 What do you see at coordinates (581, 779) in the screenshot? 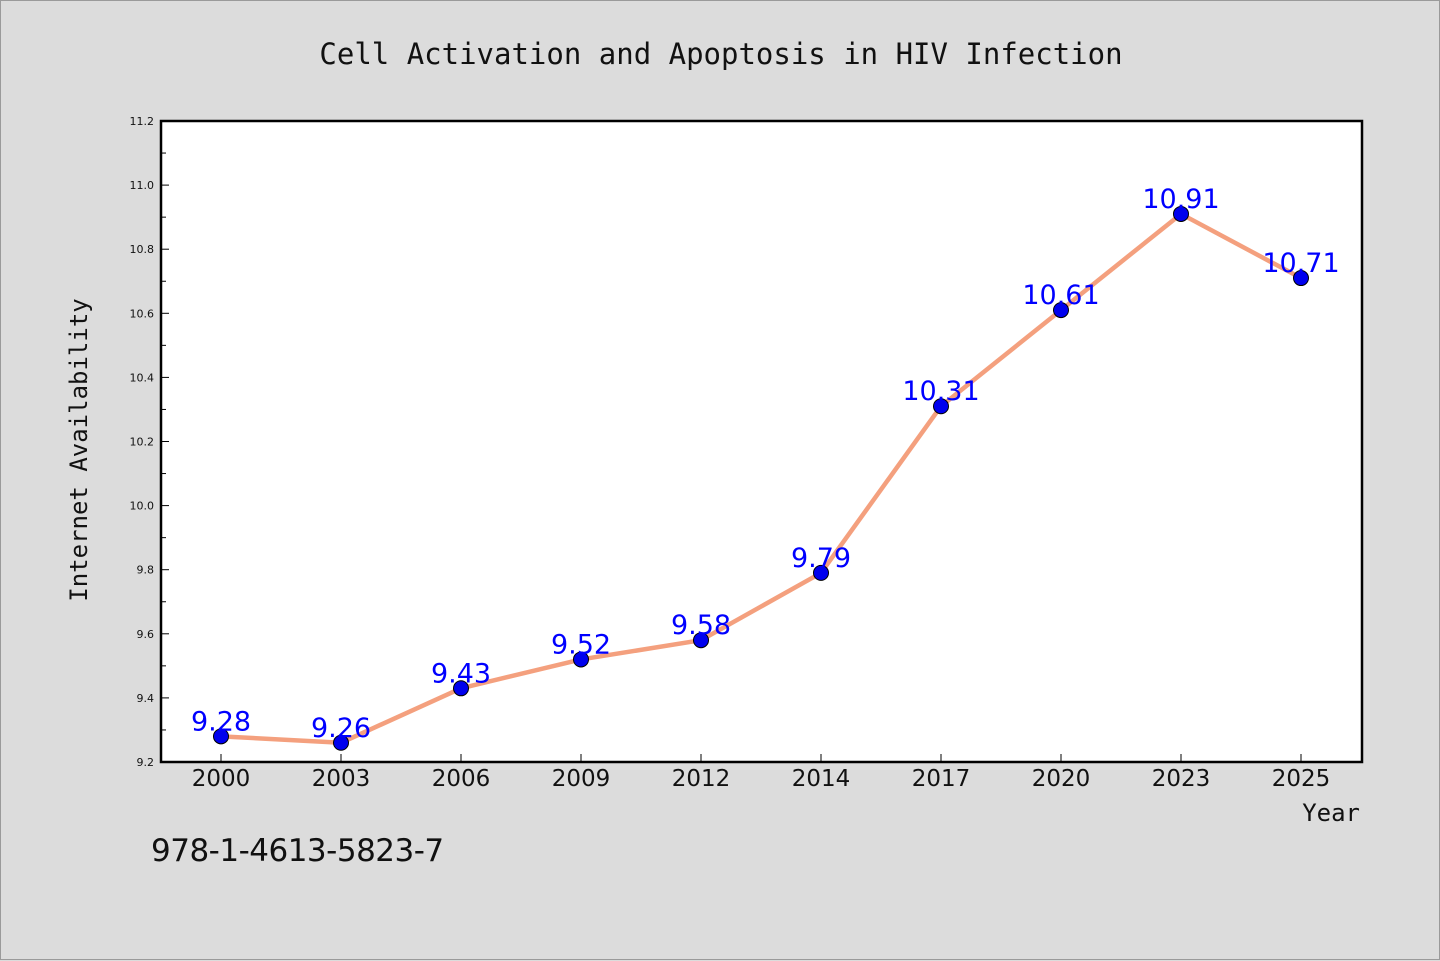
I see `x-tick-label: 2009` at bounding box center [581, 779].